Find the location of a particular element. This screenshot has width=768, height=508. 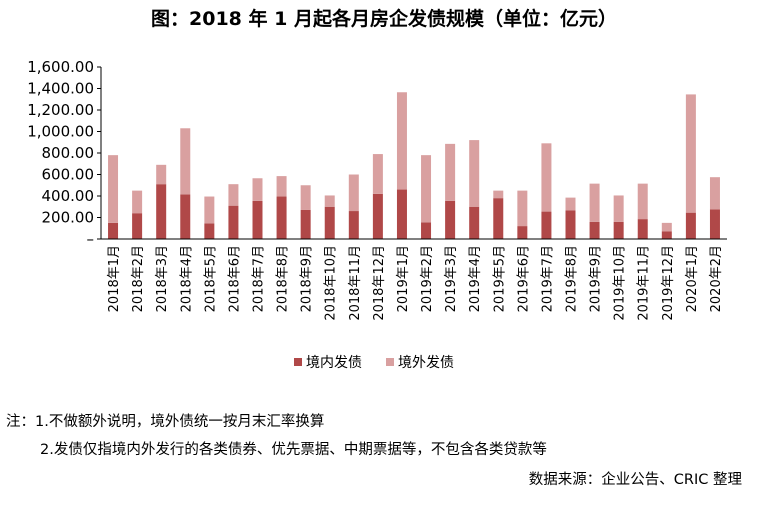

x-tick-label: 2020年2月 is located at coordinates (716, 278).